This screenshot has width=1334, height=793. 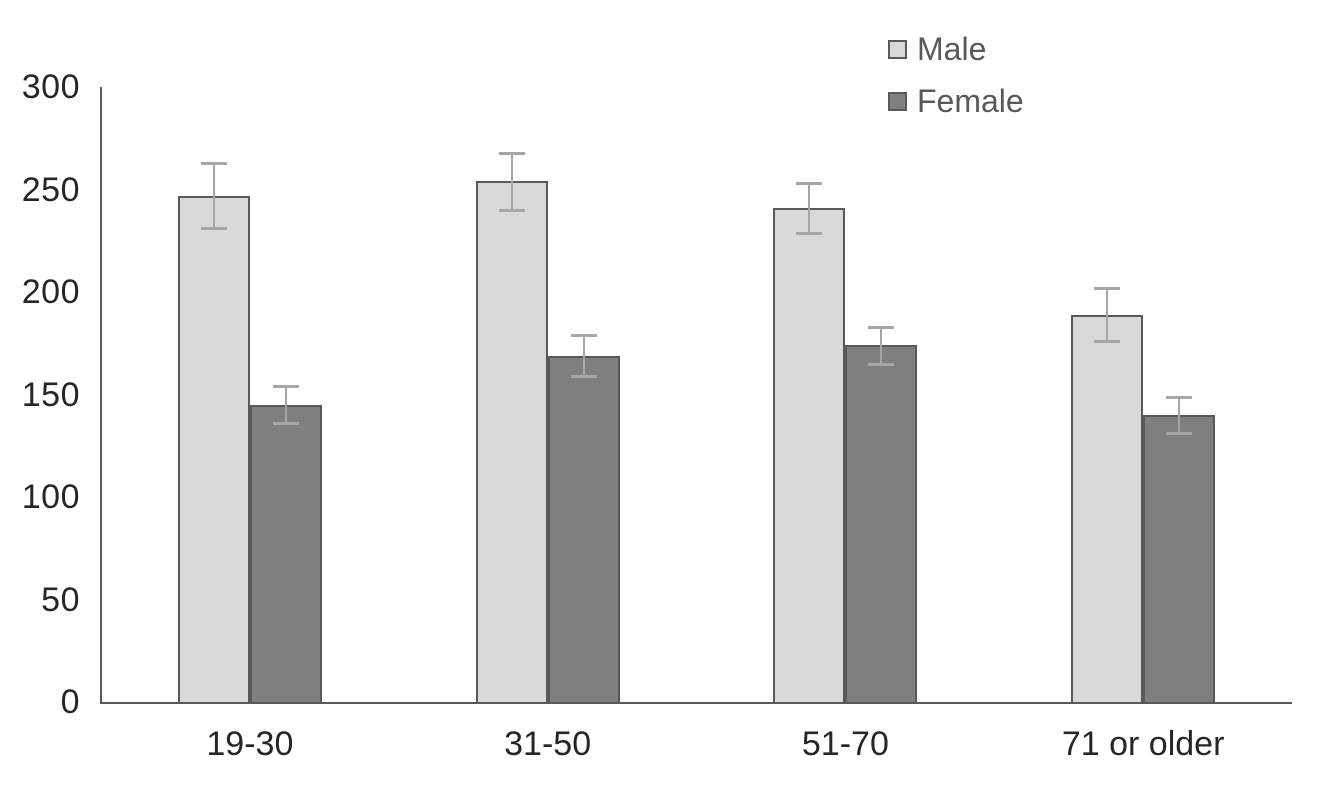 What do you see at coordinates (1107, 509) in the screenshot?
I see `bar-male-71-or-older` at bounding box center [1107, 509].